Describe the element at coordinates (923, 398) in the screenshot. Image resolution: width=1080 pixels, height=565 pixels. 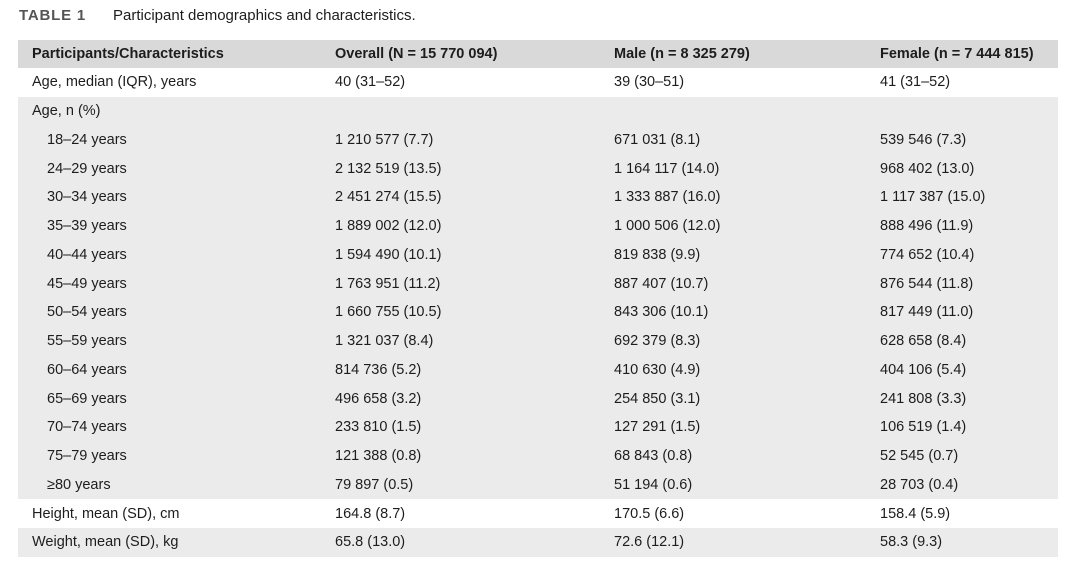
I see `cell: 241 808 (3.3)` at that location.